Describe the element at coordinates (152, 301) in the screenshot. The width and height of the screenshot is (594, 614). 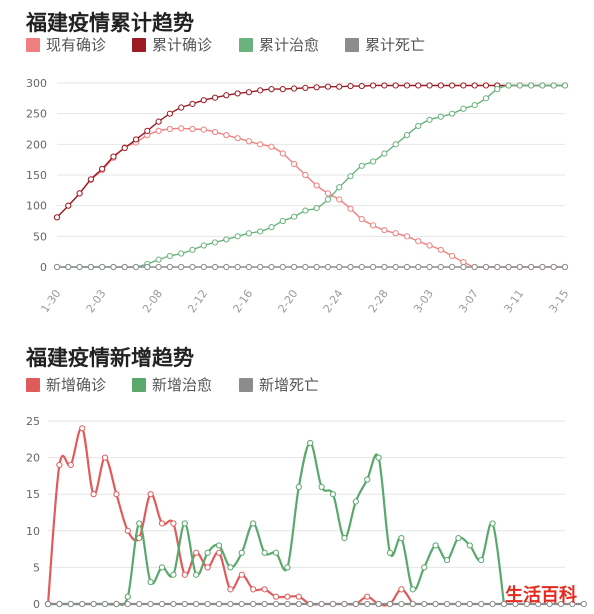
I see `x-tick-label: 2-08` at that location.